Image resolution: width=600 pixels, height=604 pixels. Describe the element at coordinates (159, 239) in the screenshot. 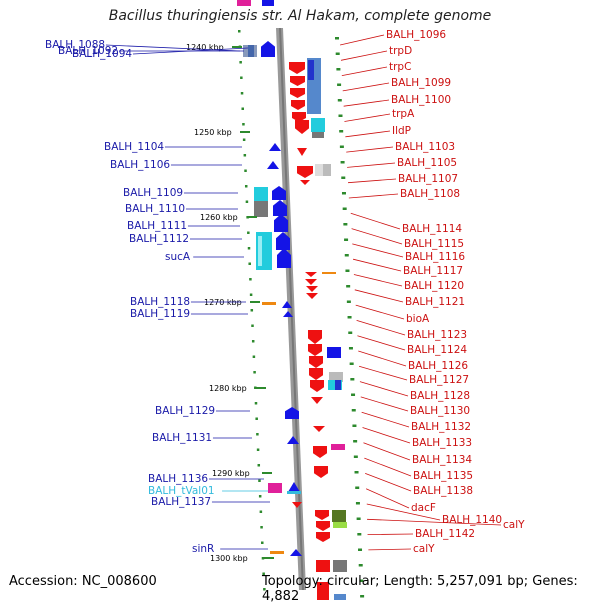

I see `gene-label-balh_1112: BALH_1112` at that location.